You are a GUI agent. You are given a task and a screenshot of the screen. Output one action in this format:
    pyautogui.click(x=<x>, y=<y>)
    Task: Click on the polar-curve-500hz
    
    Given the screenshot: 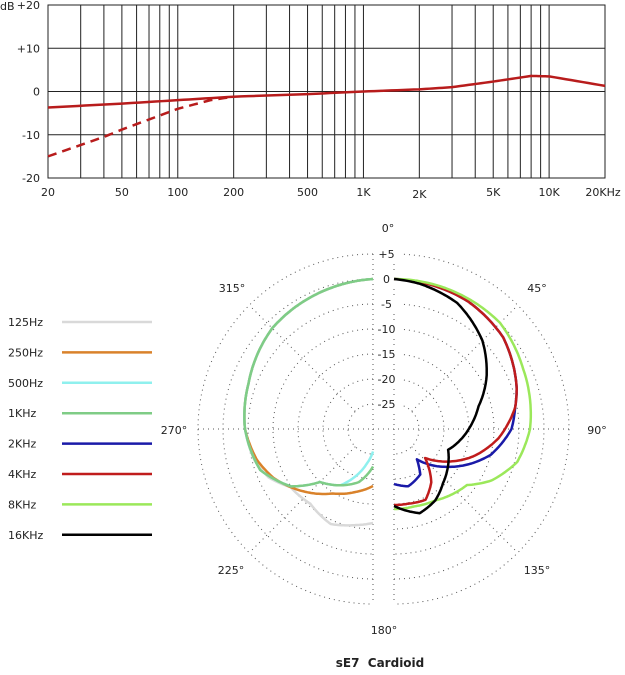 What is the action you would take?
    pyautogui.click(x=309, y=382)
    